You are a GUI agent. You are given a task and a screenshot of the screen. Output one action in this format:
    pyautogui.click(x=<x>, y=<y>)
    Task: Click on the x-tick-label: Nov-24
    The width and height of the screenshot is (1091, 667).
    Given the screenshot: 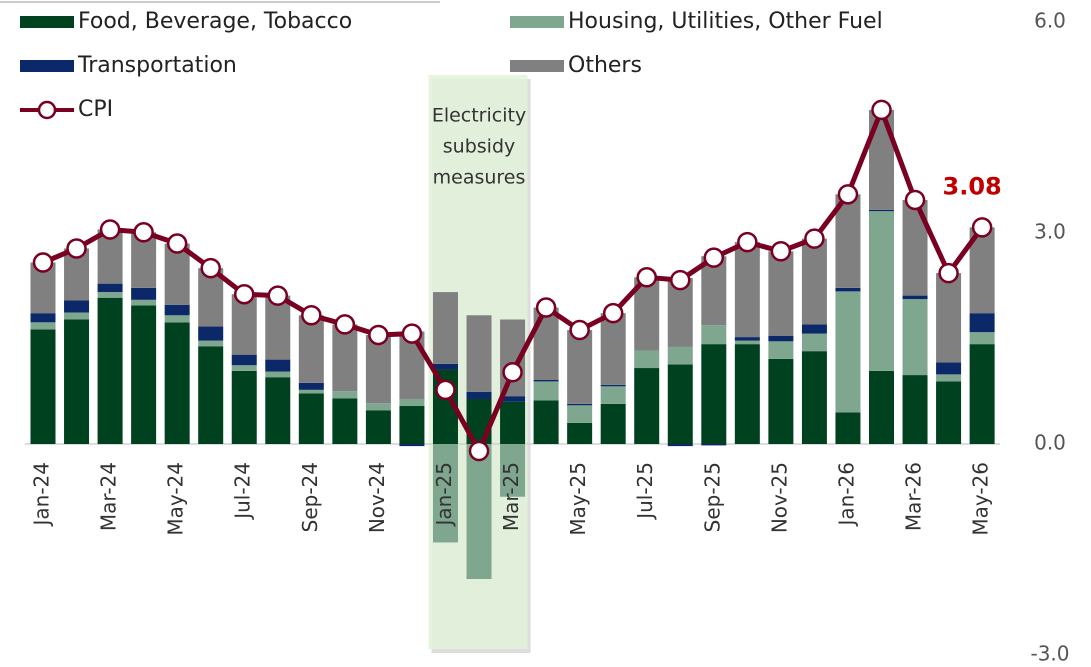 What is the action you would take?
    pyautogui.click(x=377, y=497)
    